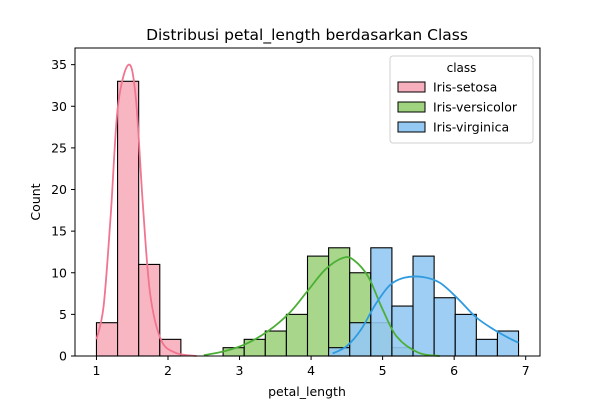  I want to click on y-tick-label: 30, so click(59, 106).